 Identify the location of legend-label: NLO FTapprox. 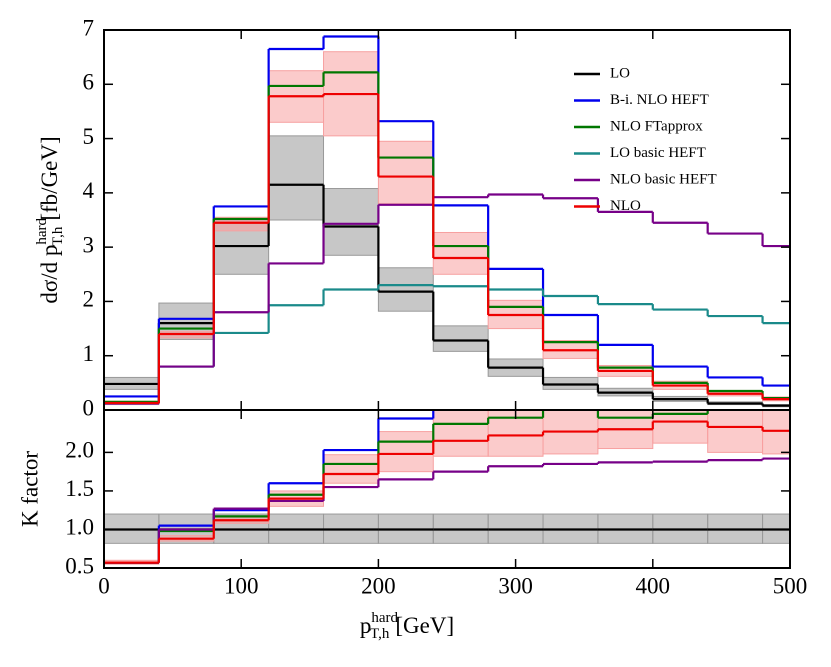
(656, 126).